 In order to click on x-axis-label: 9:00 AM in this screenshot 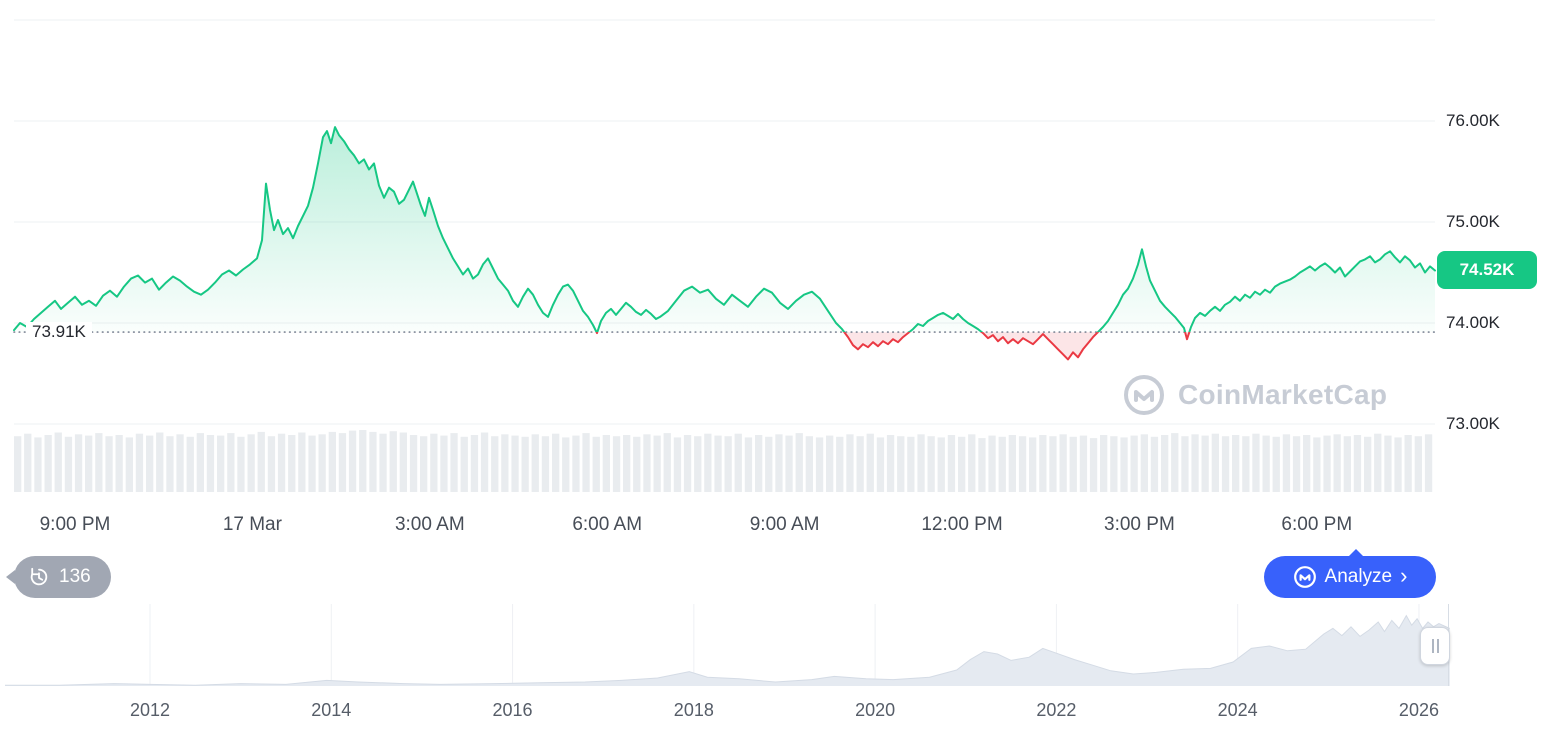, I will do `click(784, 524)`.